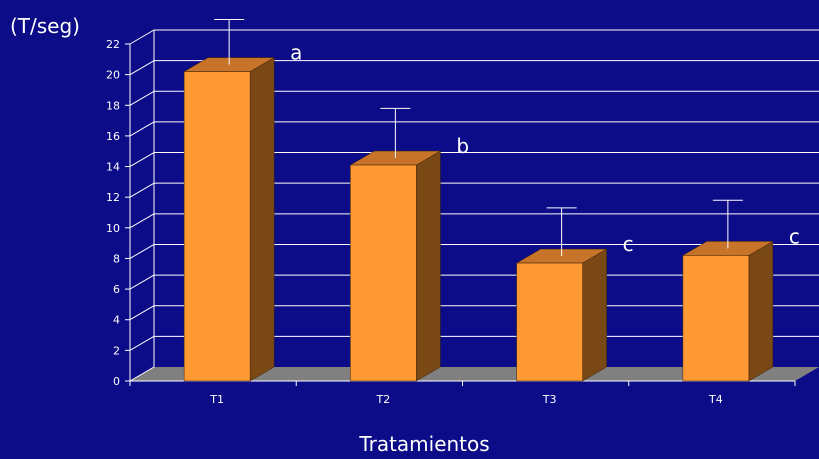  Describe the element at coordinates (116, 350) in the screenshot. I see `y-tick-label: 2` at that location.